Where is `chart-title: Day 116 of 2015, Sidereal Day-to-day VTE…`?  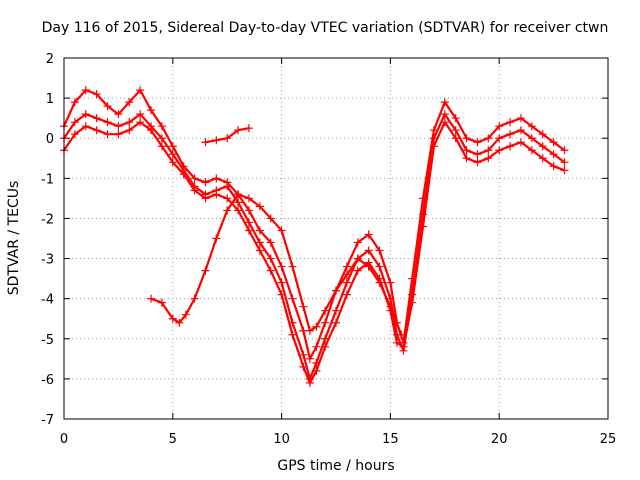
chart-title: Day 116 of 2015, Sidereal Day-to-day VTE… is located at coordinates (325, 28).